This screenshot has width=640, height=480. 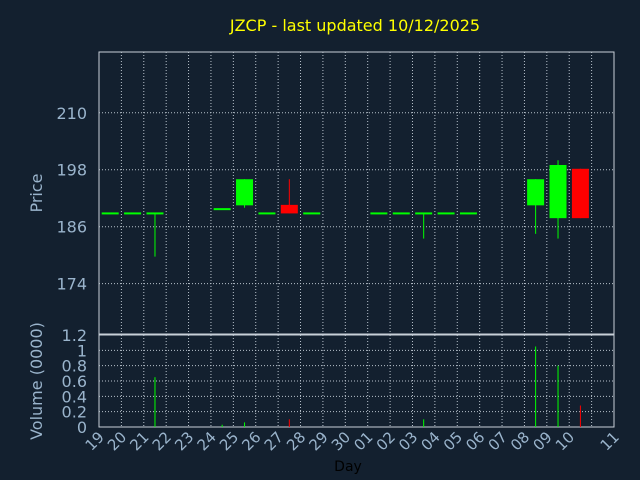 What do you see at coordinates (74, 396) in the screenshot?
I see `volume-tick-label: 0.4` at bounding box center [74, 396].